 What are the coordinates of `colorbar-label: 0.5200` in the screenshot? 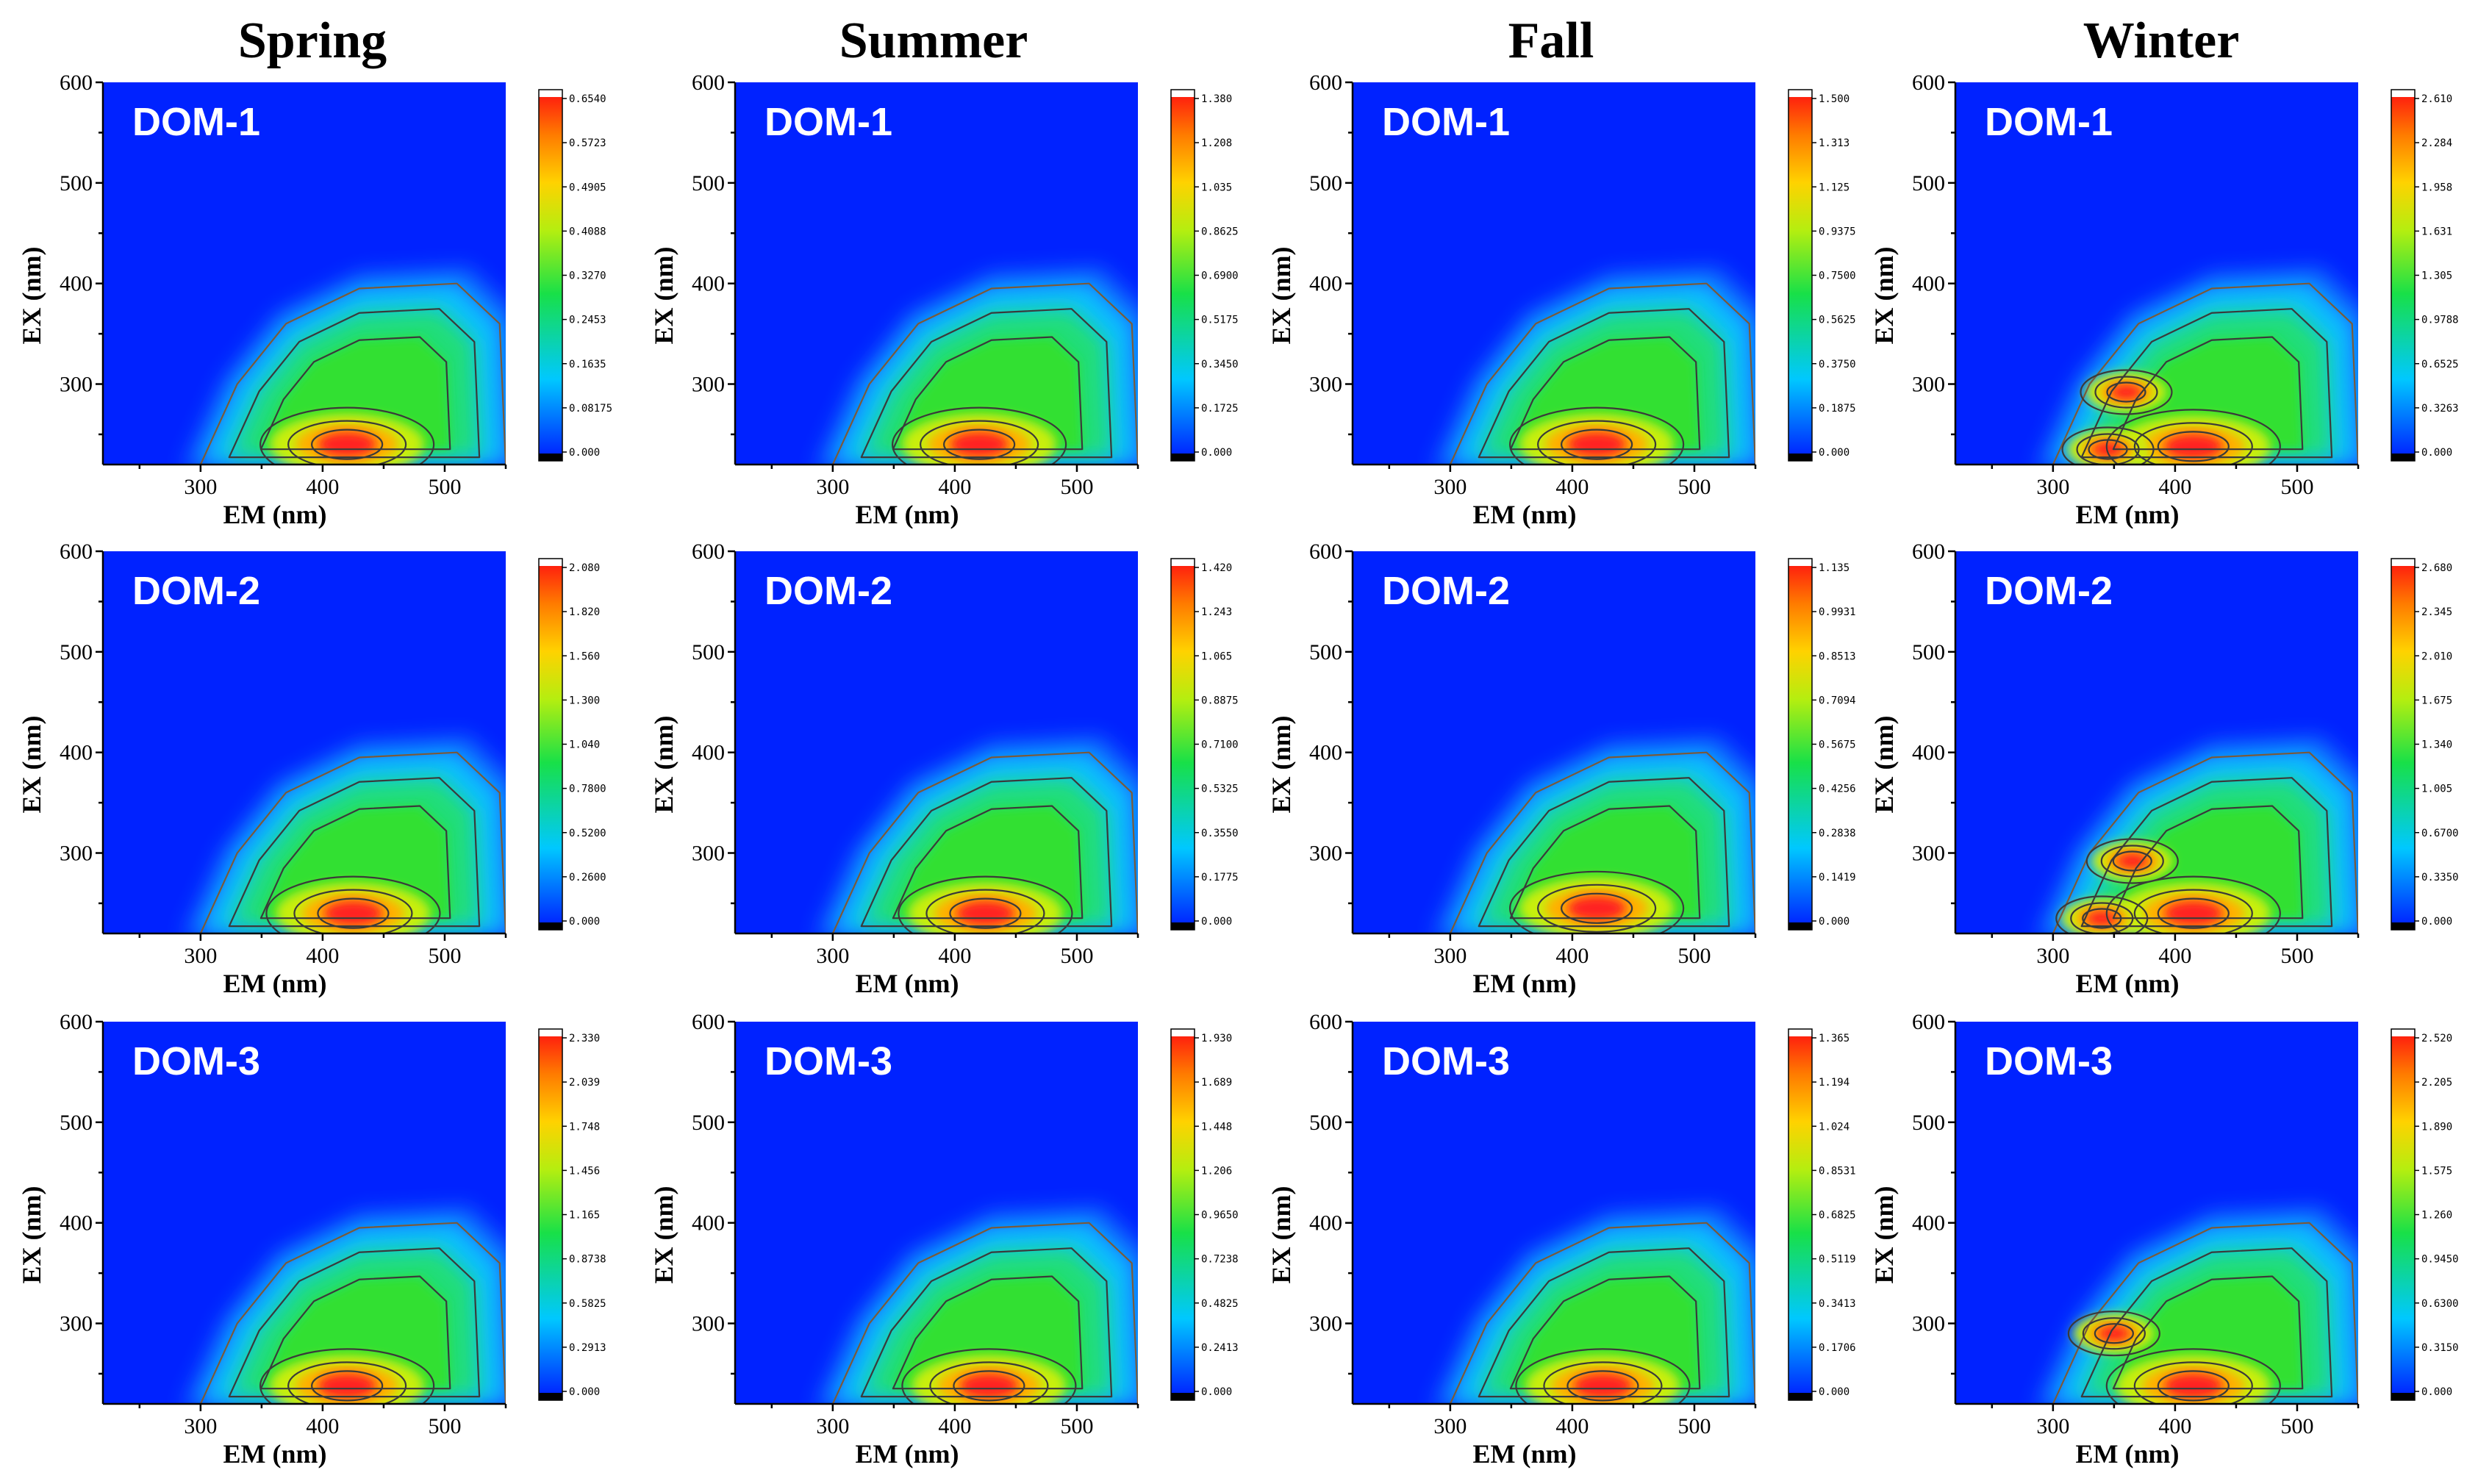 It's located at (587, 834).